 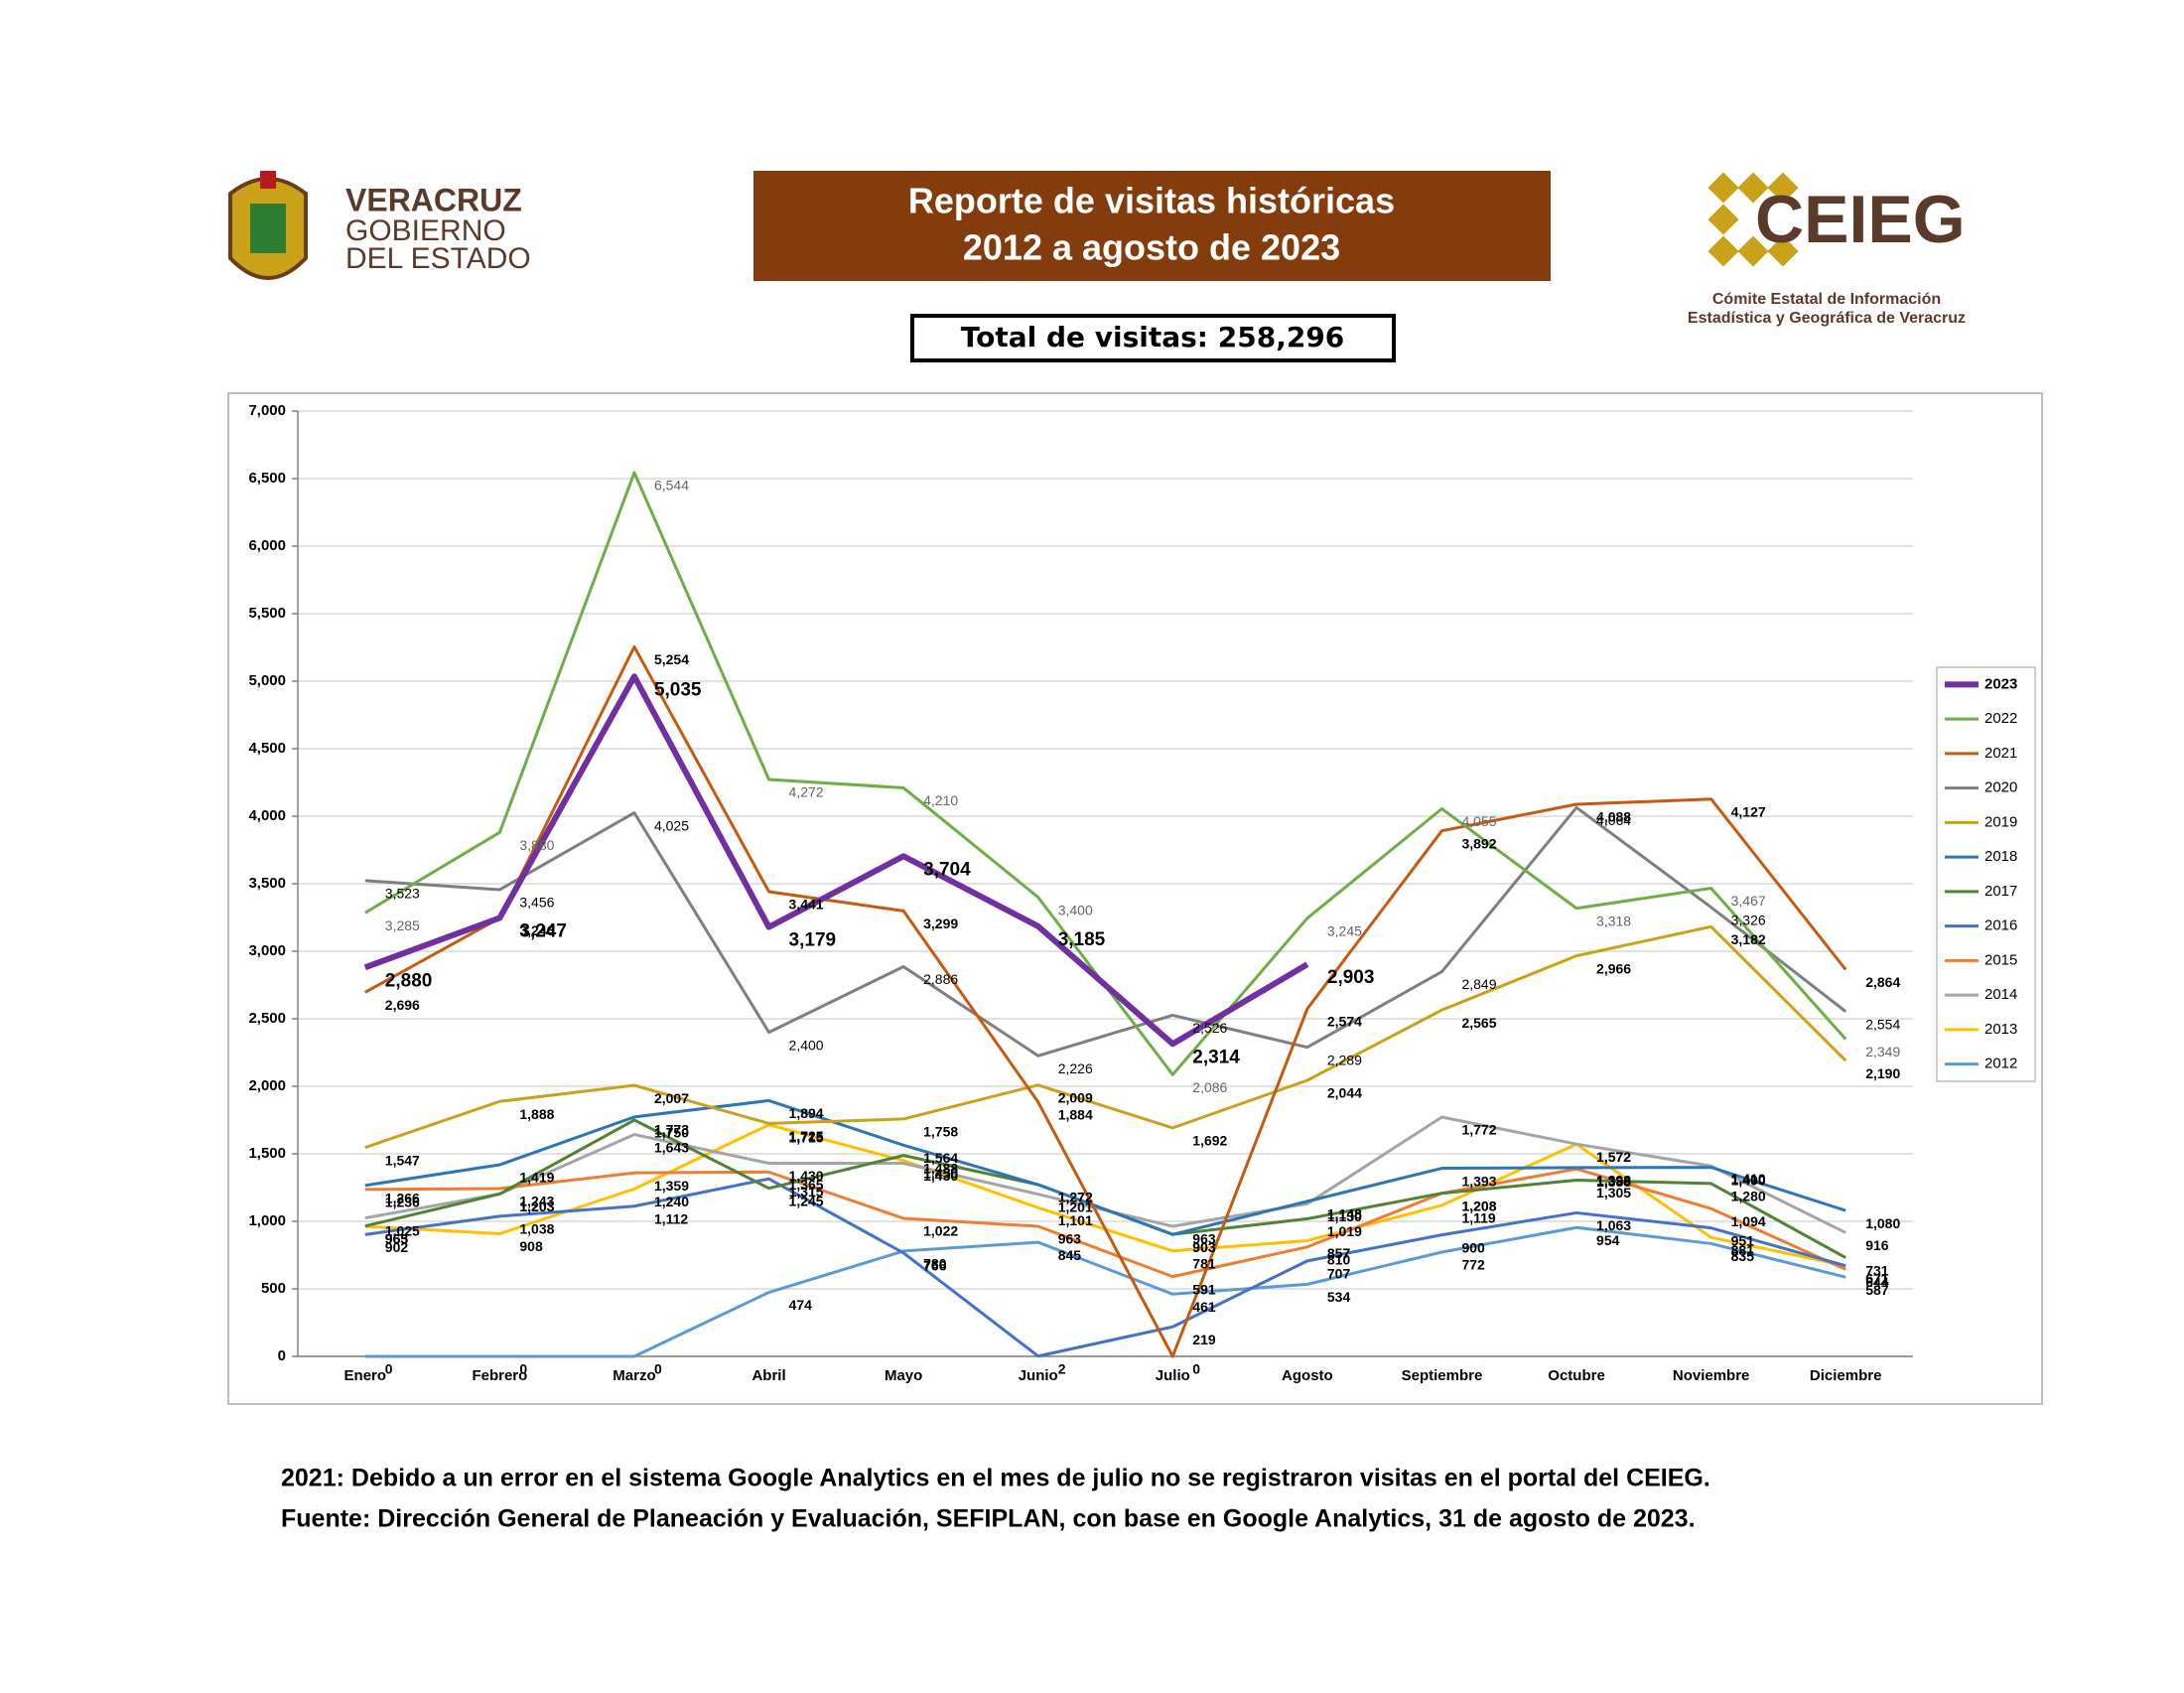 I want to click on title: Reporte de visitas históricas, so click(x=1151, y=201).